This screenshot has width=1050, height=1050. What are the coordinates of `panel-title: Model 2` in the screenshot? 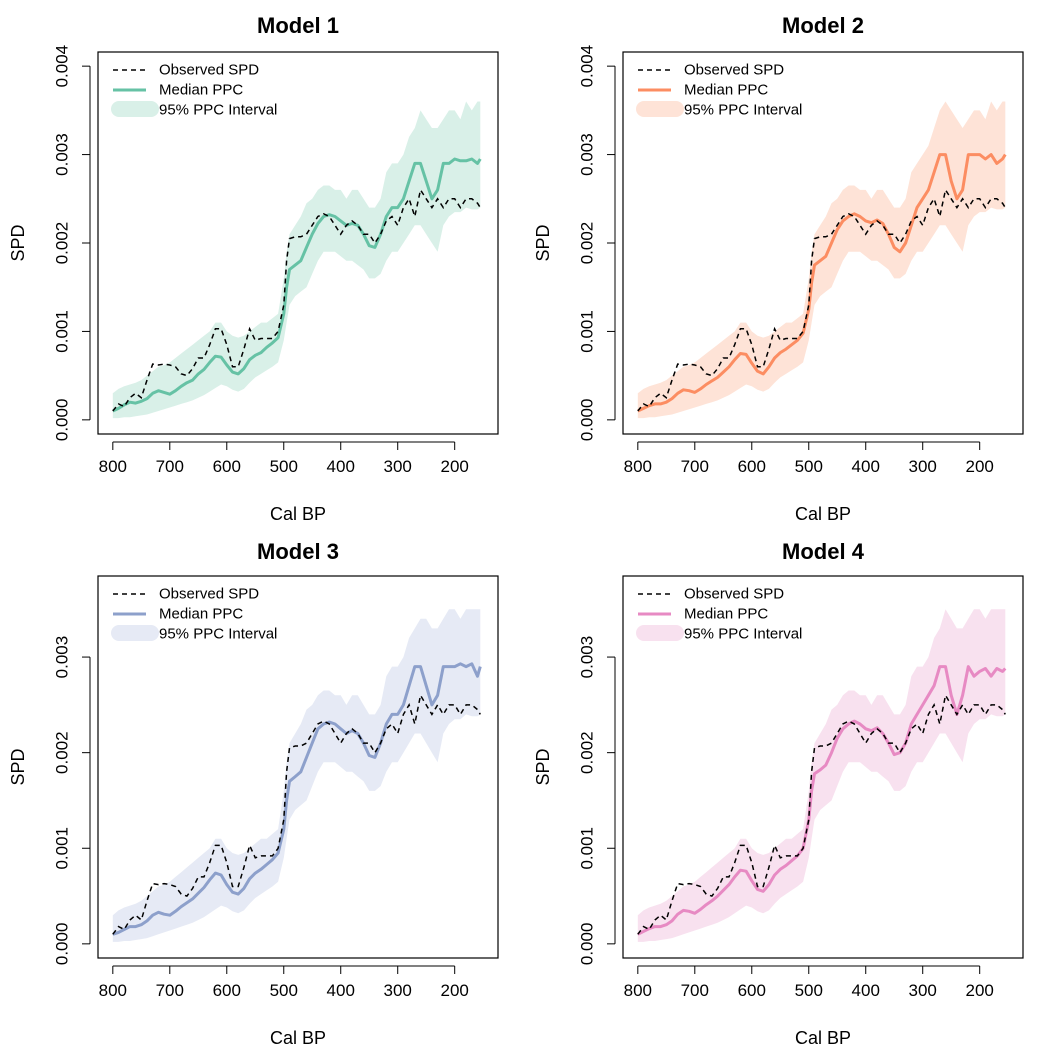 It's located at (823, 25).